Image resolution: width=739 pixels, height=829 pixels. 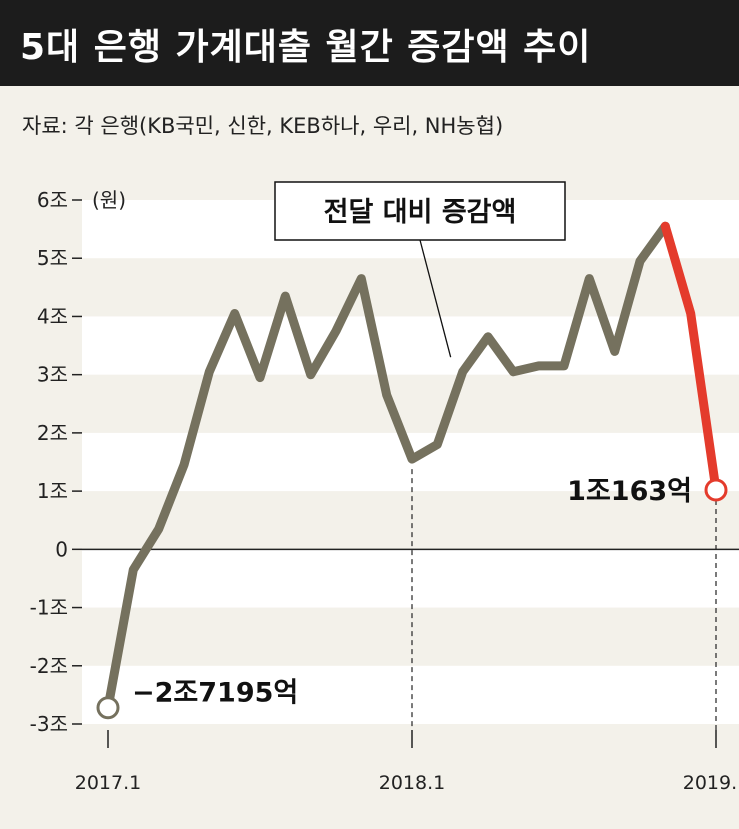 I want to click on y-tick-label: -1조, so click(x=49, y=608).